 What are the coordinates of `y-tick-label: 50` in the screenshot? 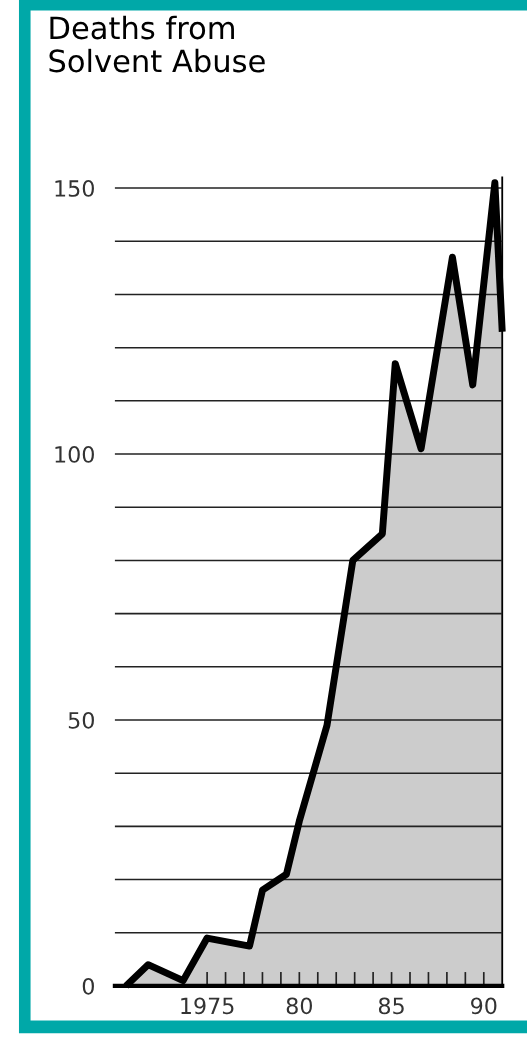 It's located at (81, 720).